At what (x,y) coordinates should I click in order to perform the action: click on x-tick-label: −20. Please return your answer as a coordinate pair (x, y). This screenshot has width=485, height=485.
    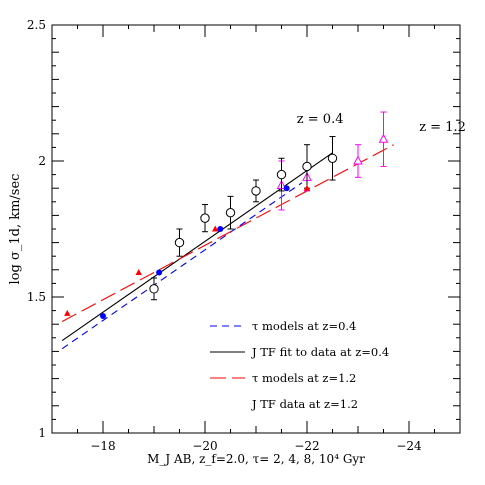
    Looking at the image, I should click on (204, 446).